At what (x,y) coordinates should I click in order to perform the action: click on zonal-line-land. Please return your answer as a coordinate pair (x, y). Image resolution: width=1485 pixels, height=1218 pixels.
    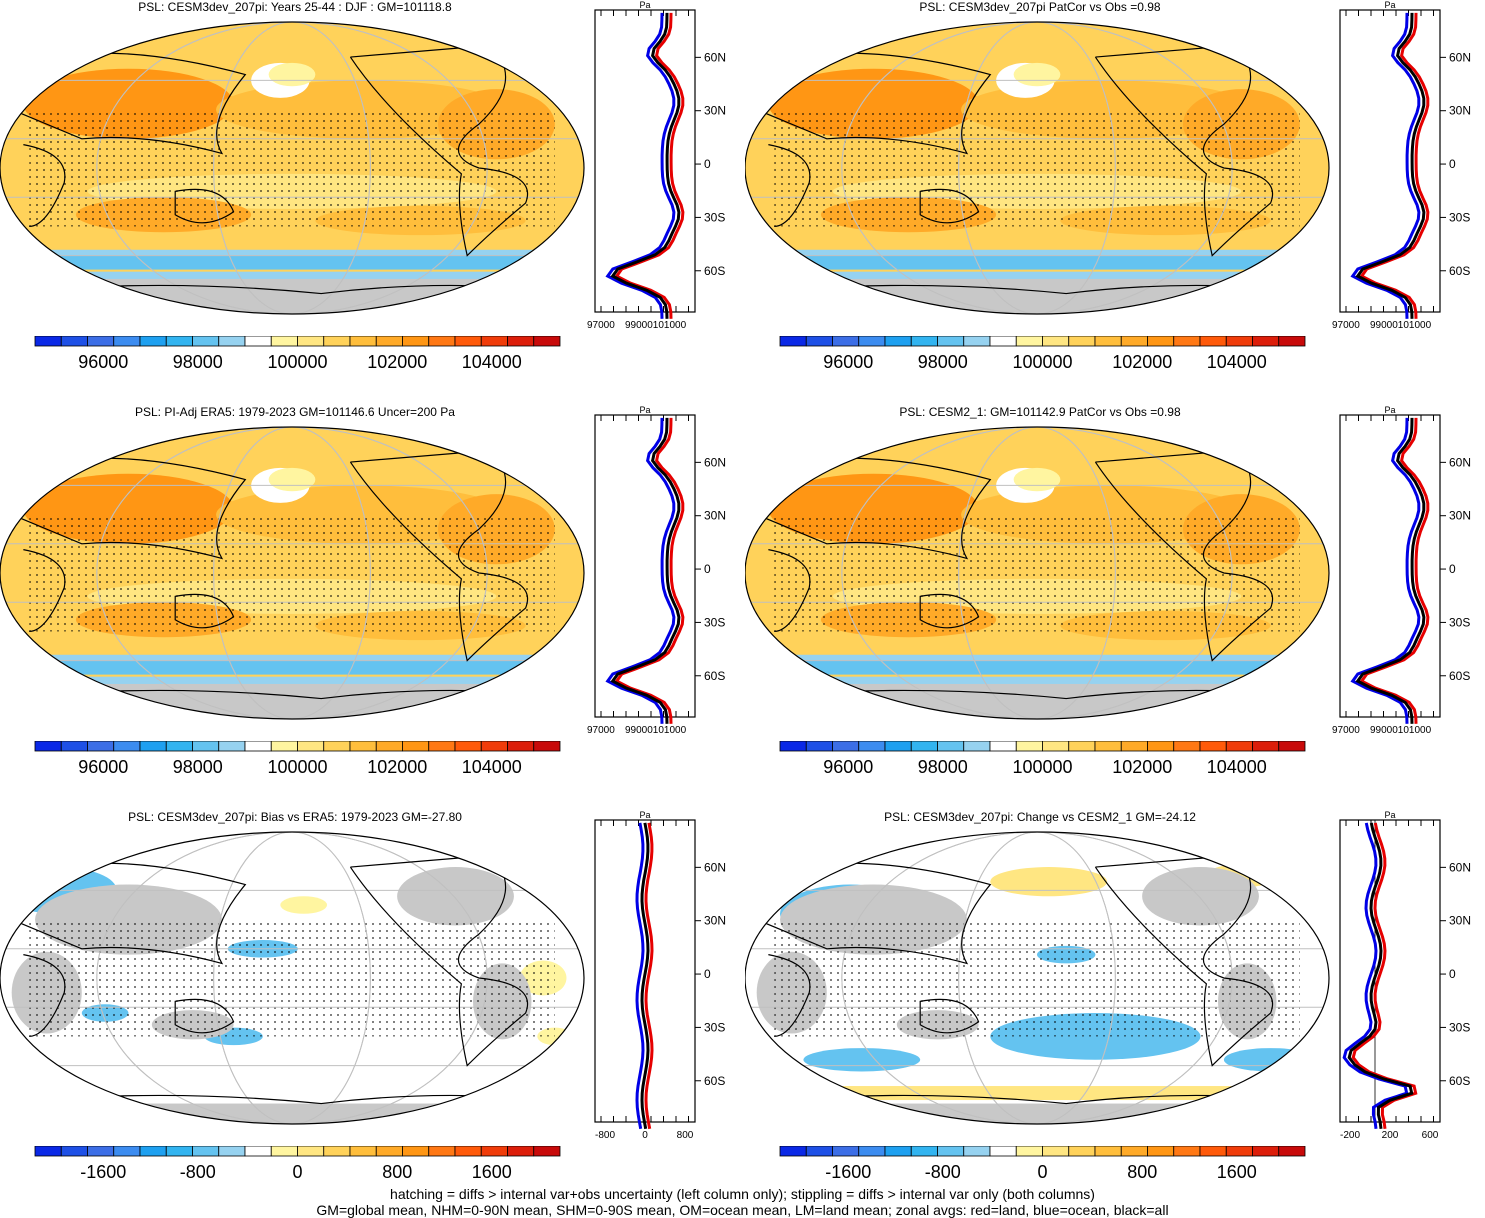
    Looking at the image, I should click on (649, 976).